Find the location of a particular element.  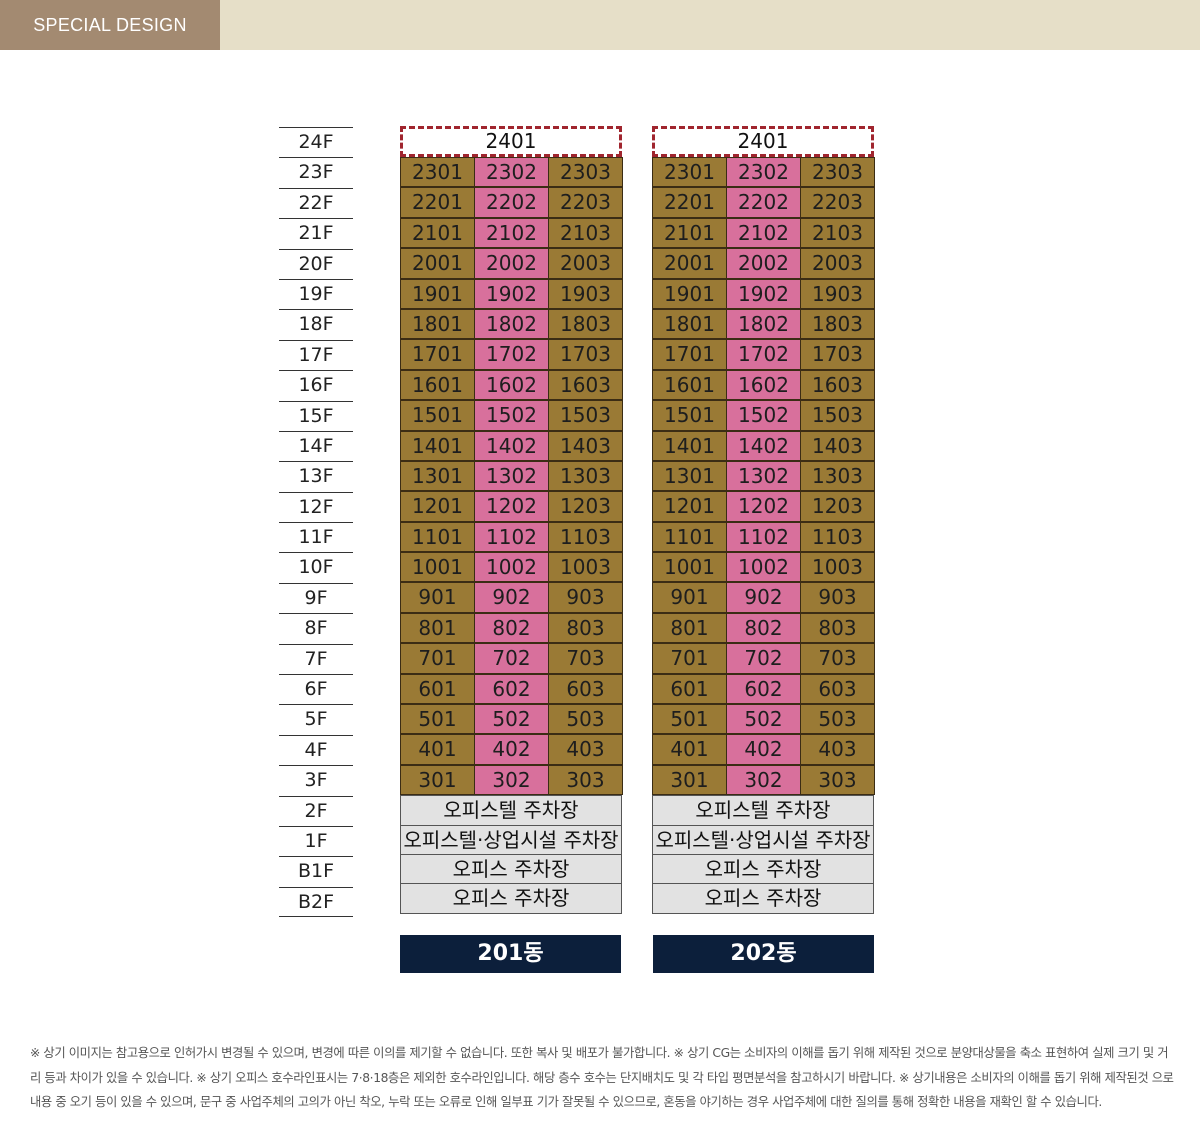

unit-cell: 1301 is located at coordinates (437, 476).